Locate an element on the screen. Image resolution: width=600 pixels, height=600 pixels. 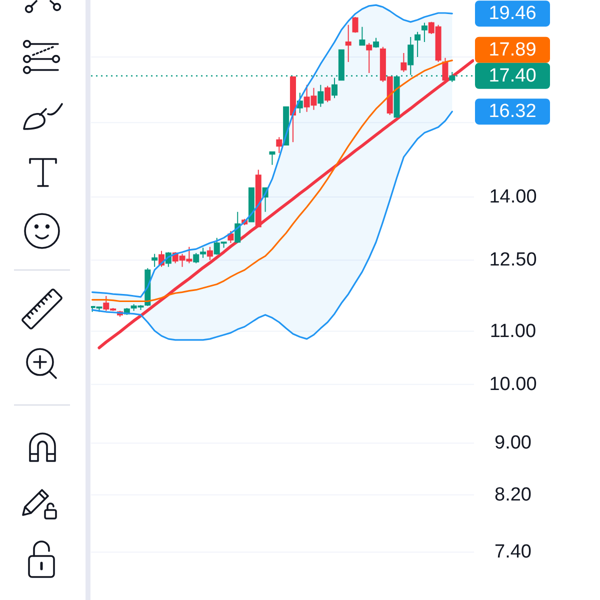
ref-line-label: 17.40 is located at coordinates (512, 75).